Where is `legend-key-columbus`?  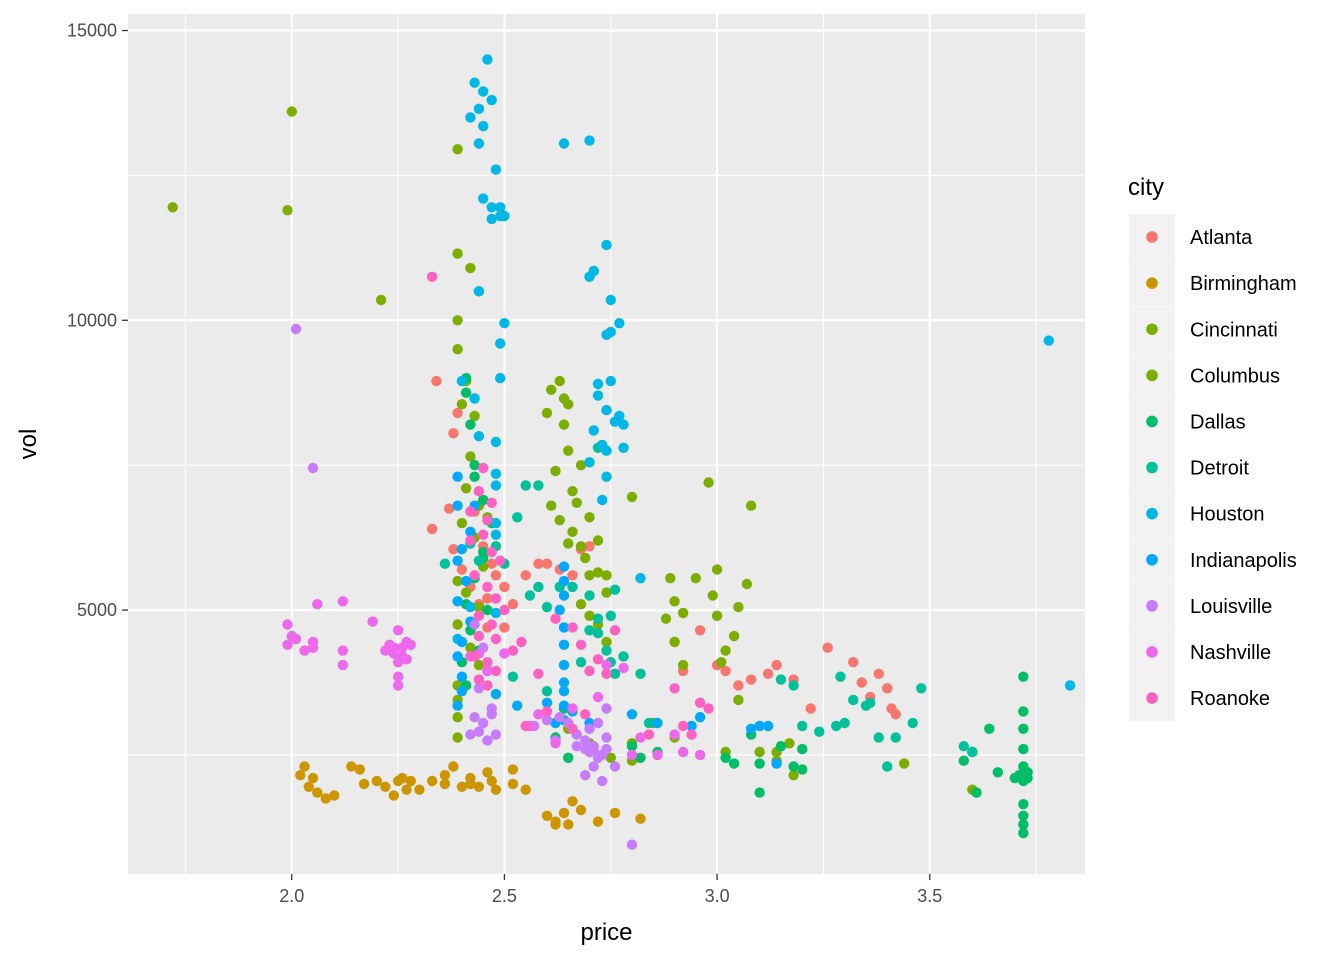 legend-key-columbus is located at coordinates (1152, 375).